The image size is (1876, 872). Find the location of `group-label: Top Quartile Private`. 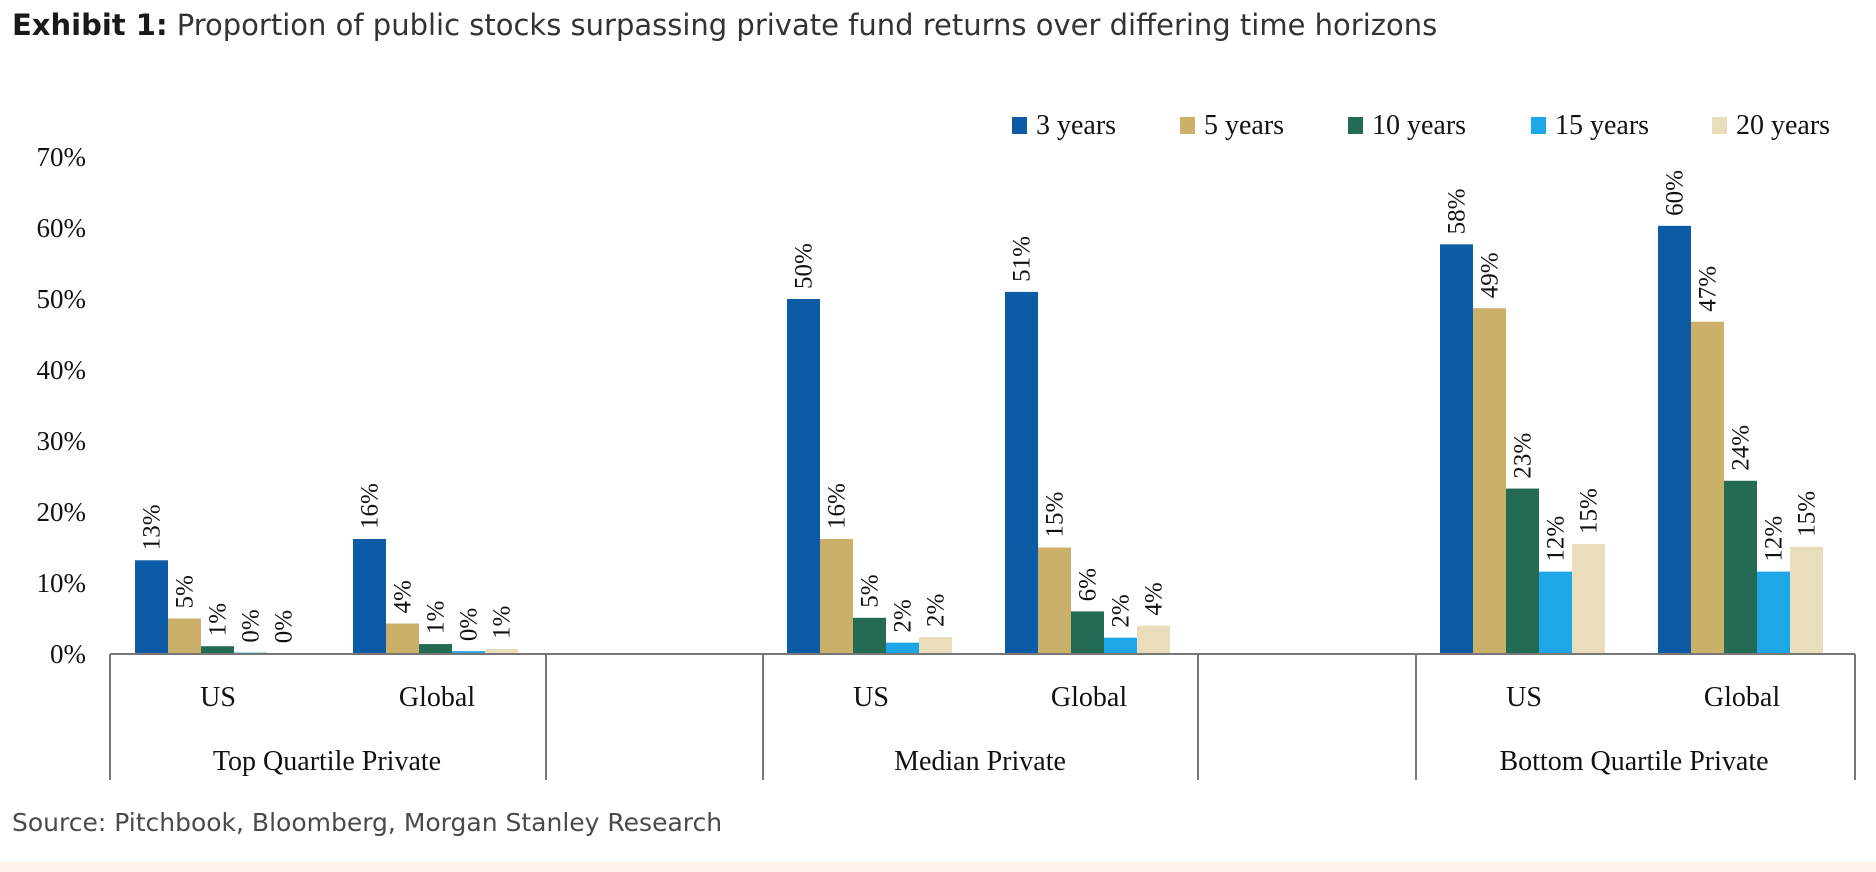

group-label: Top Quartile Private is located at coordinates (327, 761).